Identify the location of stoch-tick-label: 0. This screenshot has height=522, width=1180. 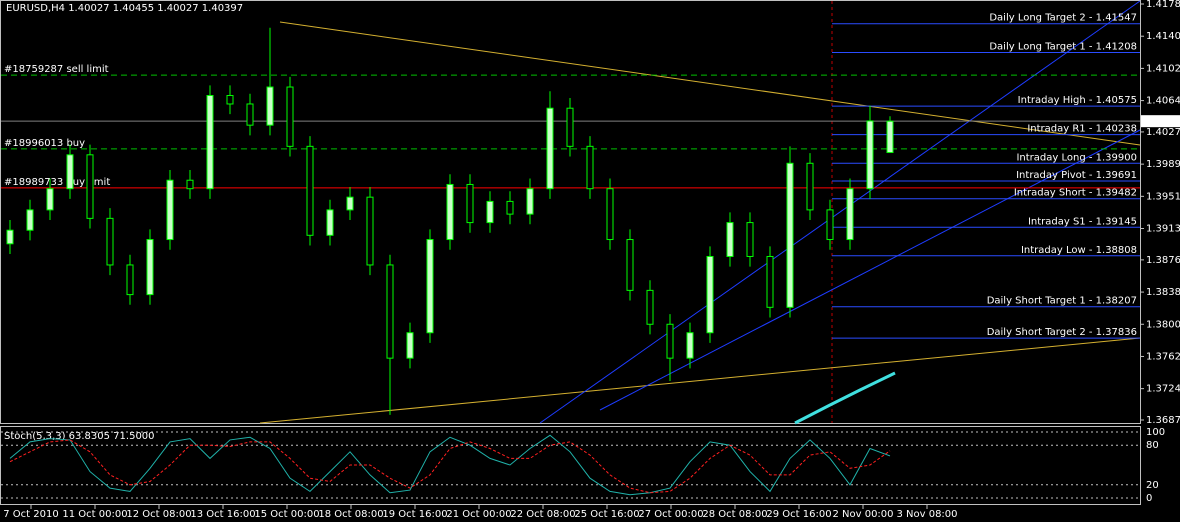
(1149, 498).